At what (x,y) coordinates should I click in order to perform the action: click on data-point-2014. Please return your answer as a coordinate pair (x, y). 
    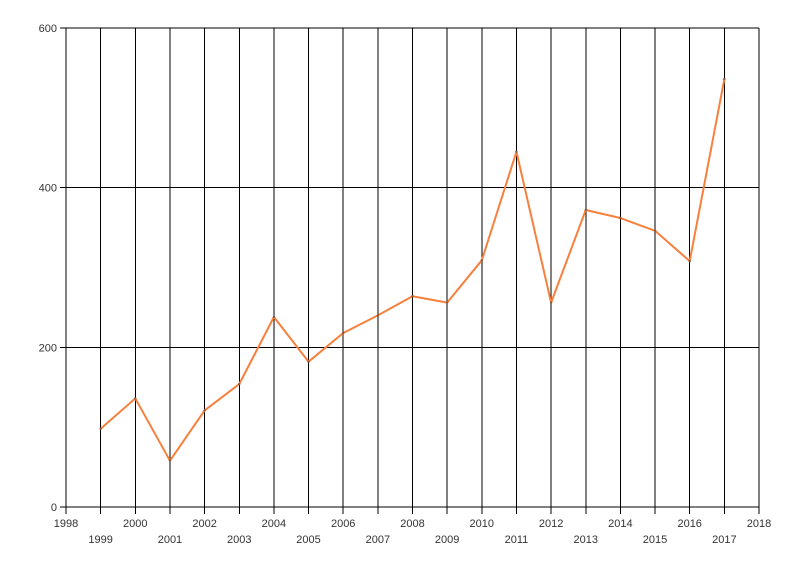
    Looking at the image, I should click on (620, 218).